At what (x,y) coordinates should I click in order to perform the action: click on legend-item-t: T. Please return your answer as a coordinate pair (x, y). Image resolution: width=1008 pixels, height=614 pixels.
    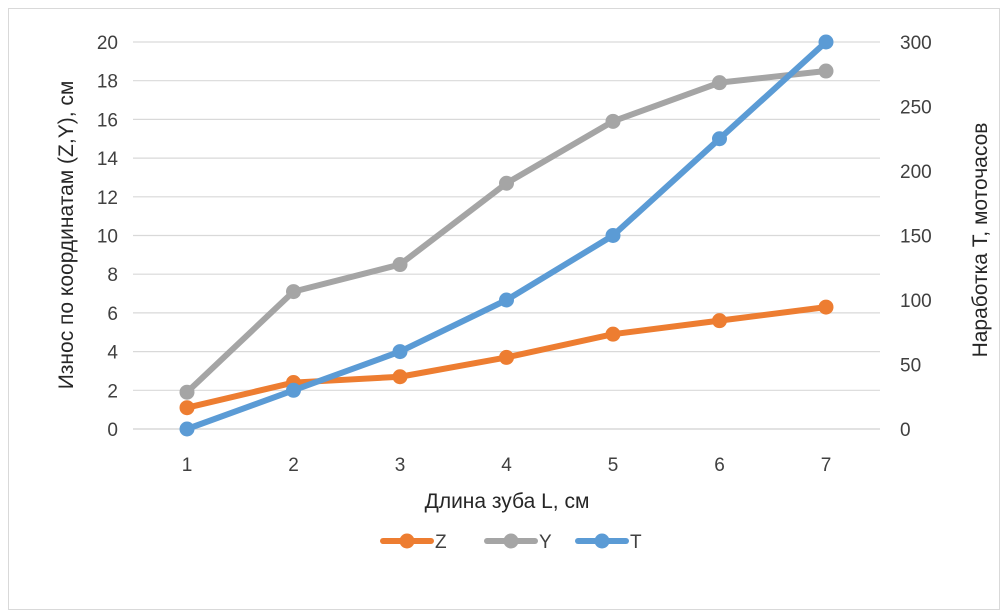
    Looking at the image, I should click on (608, 542).